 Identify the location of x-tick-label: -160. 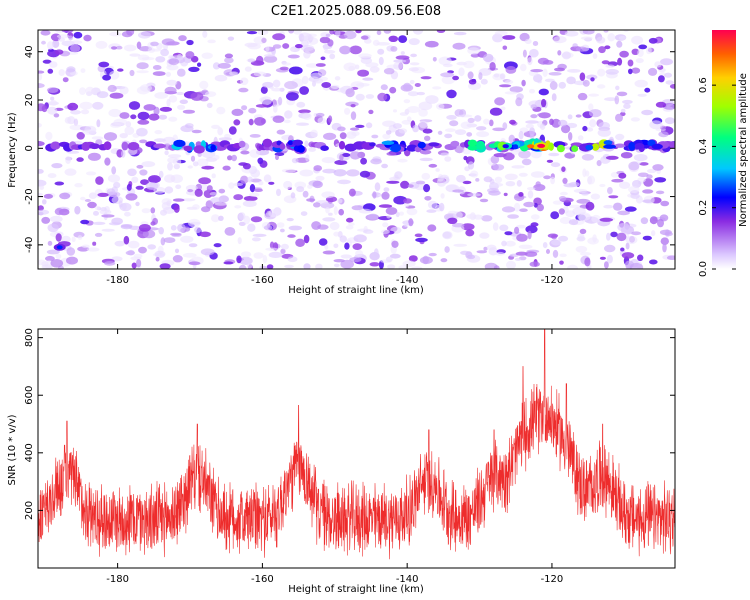
(262, 579).